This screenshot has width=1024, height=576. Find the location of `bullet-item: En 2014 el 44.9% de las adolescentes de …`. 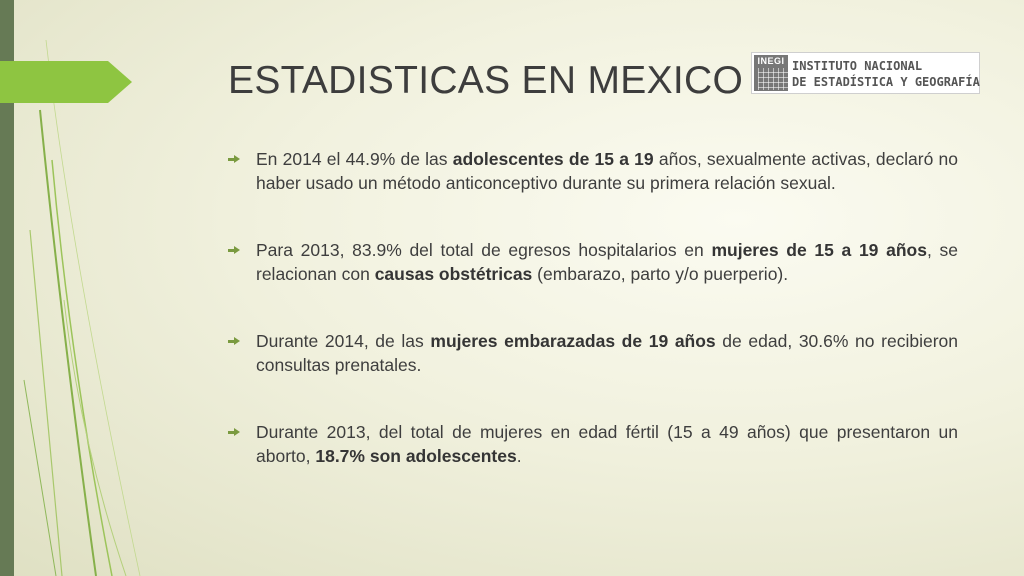

bullet-item: En 2014 el 44.9% de las adolescentes de … is located at coordinates (593, 171).